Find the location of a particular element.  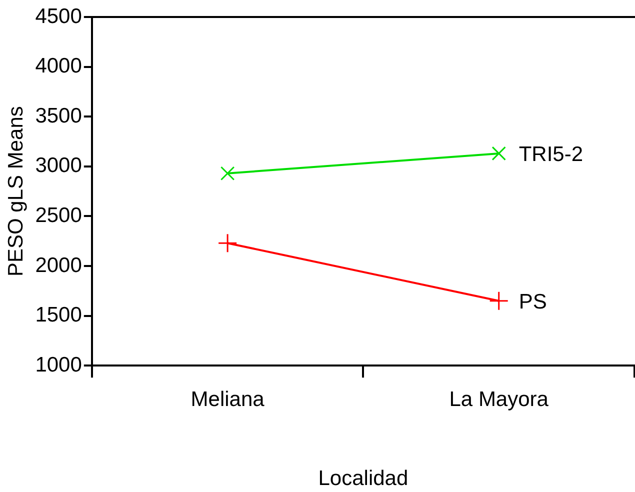

series-label: PS is located at coordinates (532, 302).